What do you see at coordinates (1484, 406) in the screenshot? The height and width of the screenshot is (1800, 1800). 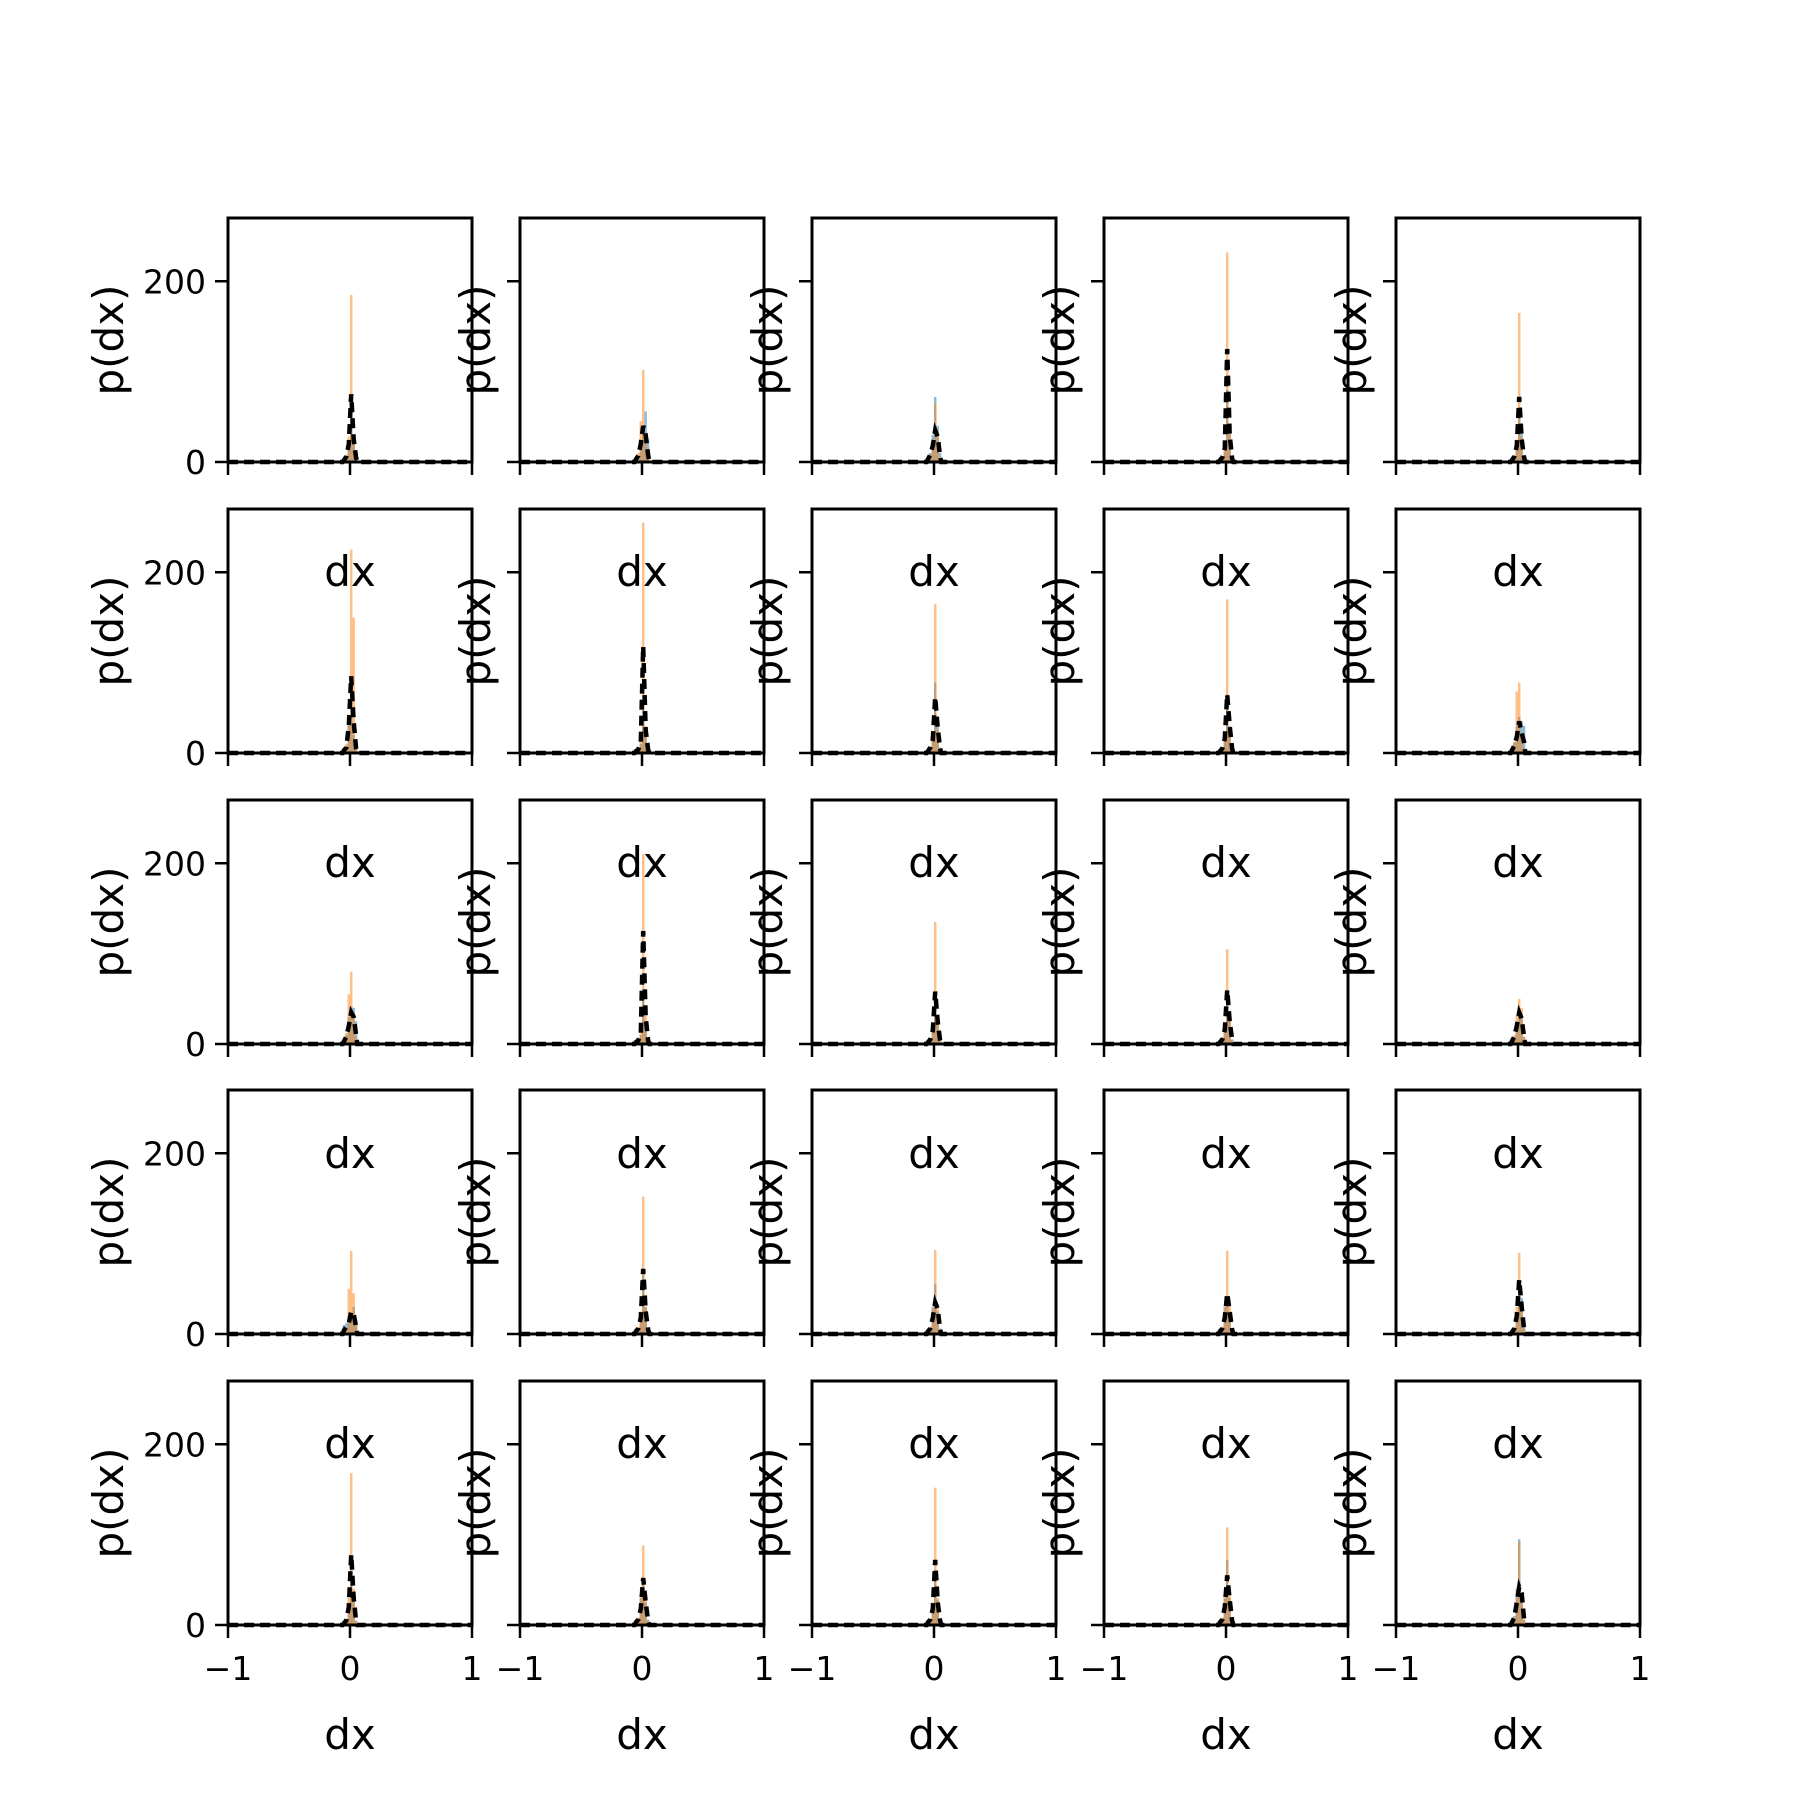 I see `subplot-1-5: dx p(dx)` at bounding box center [1484, 406].